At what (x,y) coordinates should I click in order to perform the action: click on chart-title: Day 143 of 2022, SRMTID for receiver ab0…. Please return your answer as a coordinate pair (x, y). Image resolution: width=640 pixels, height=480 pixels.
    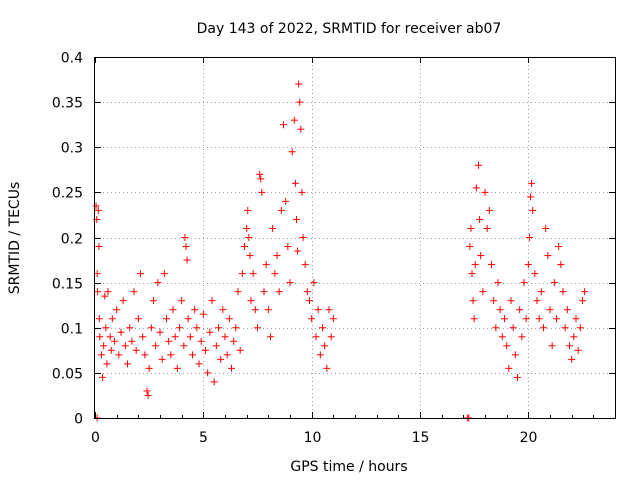
    Looking at the image, I should click on (349, 29).